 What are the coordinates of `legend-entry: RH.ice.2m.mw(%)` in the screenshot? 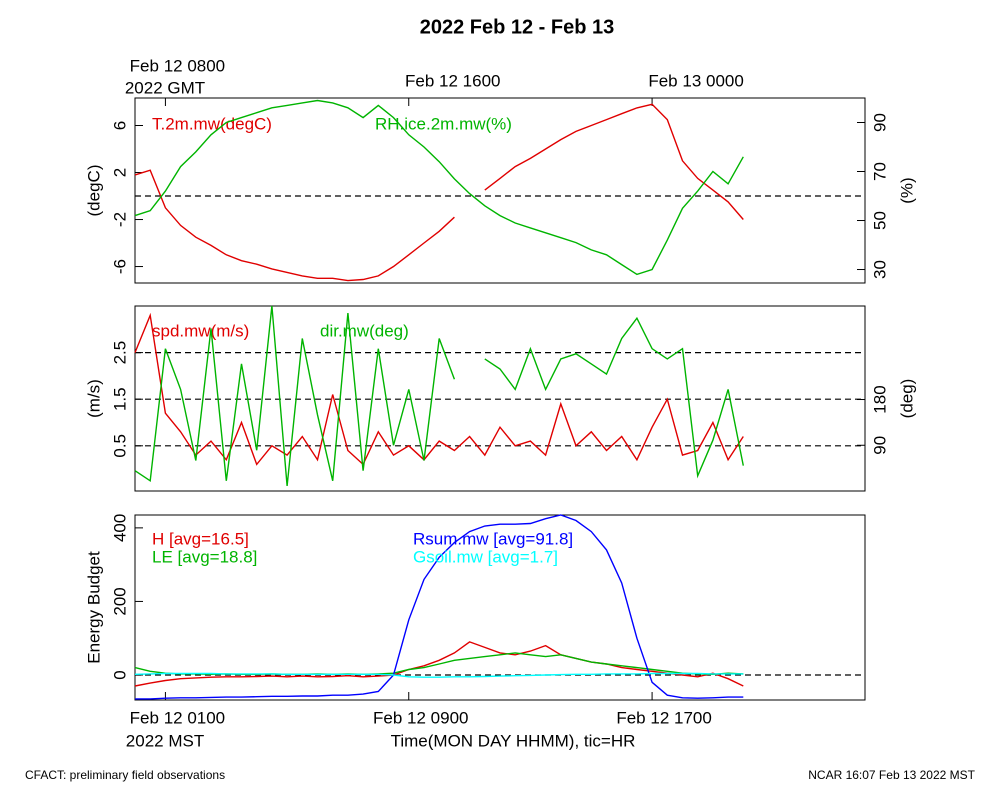 It's located at (443, 123).